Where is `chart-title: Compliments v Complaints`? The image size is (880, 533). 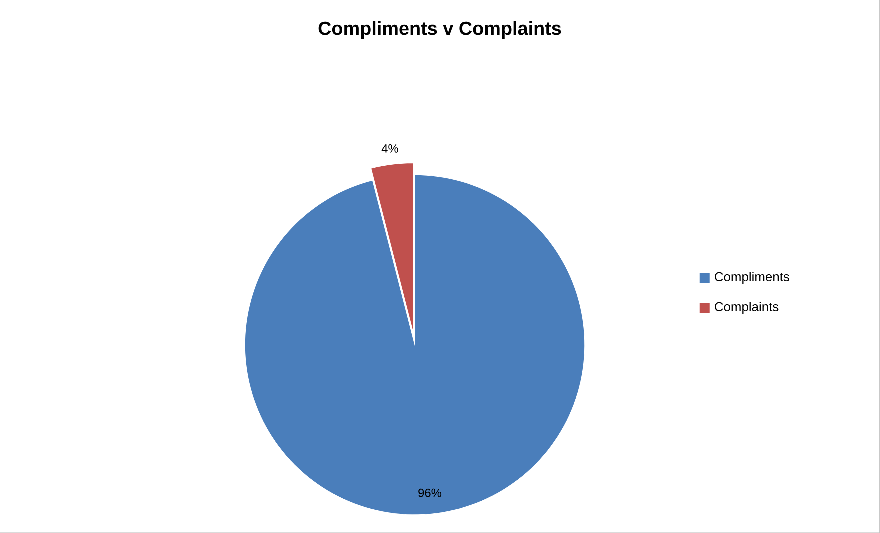 chart-title: Compliments v Complaints is located at coordinates (440, 30).